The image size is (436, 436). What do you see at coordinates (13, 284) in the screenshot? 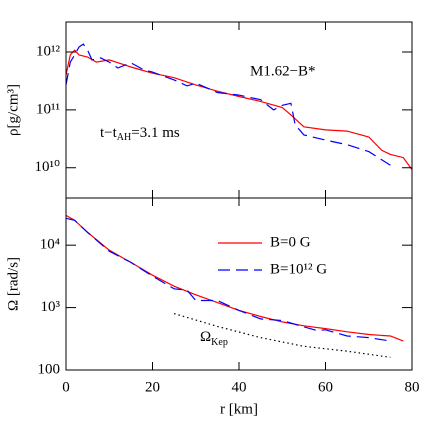
I see `y-axis-label: Ω [rad/s]` at bounding box center [13, 284].